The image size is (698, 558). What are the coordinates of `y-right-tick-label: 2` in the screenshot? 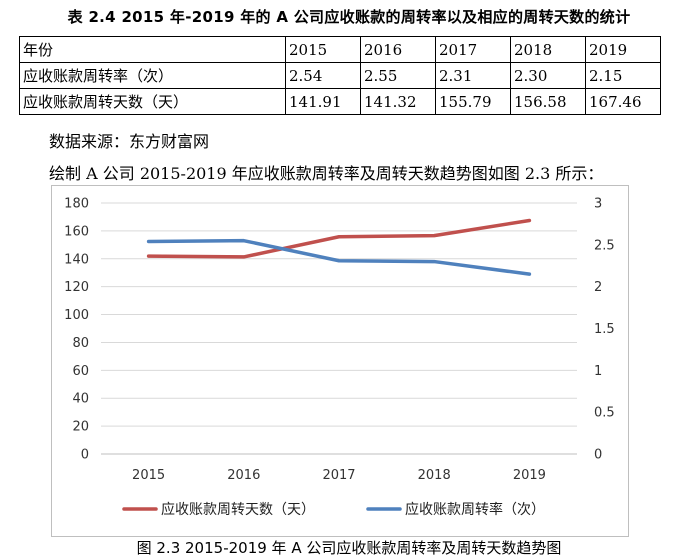 It's located at (598, 287).